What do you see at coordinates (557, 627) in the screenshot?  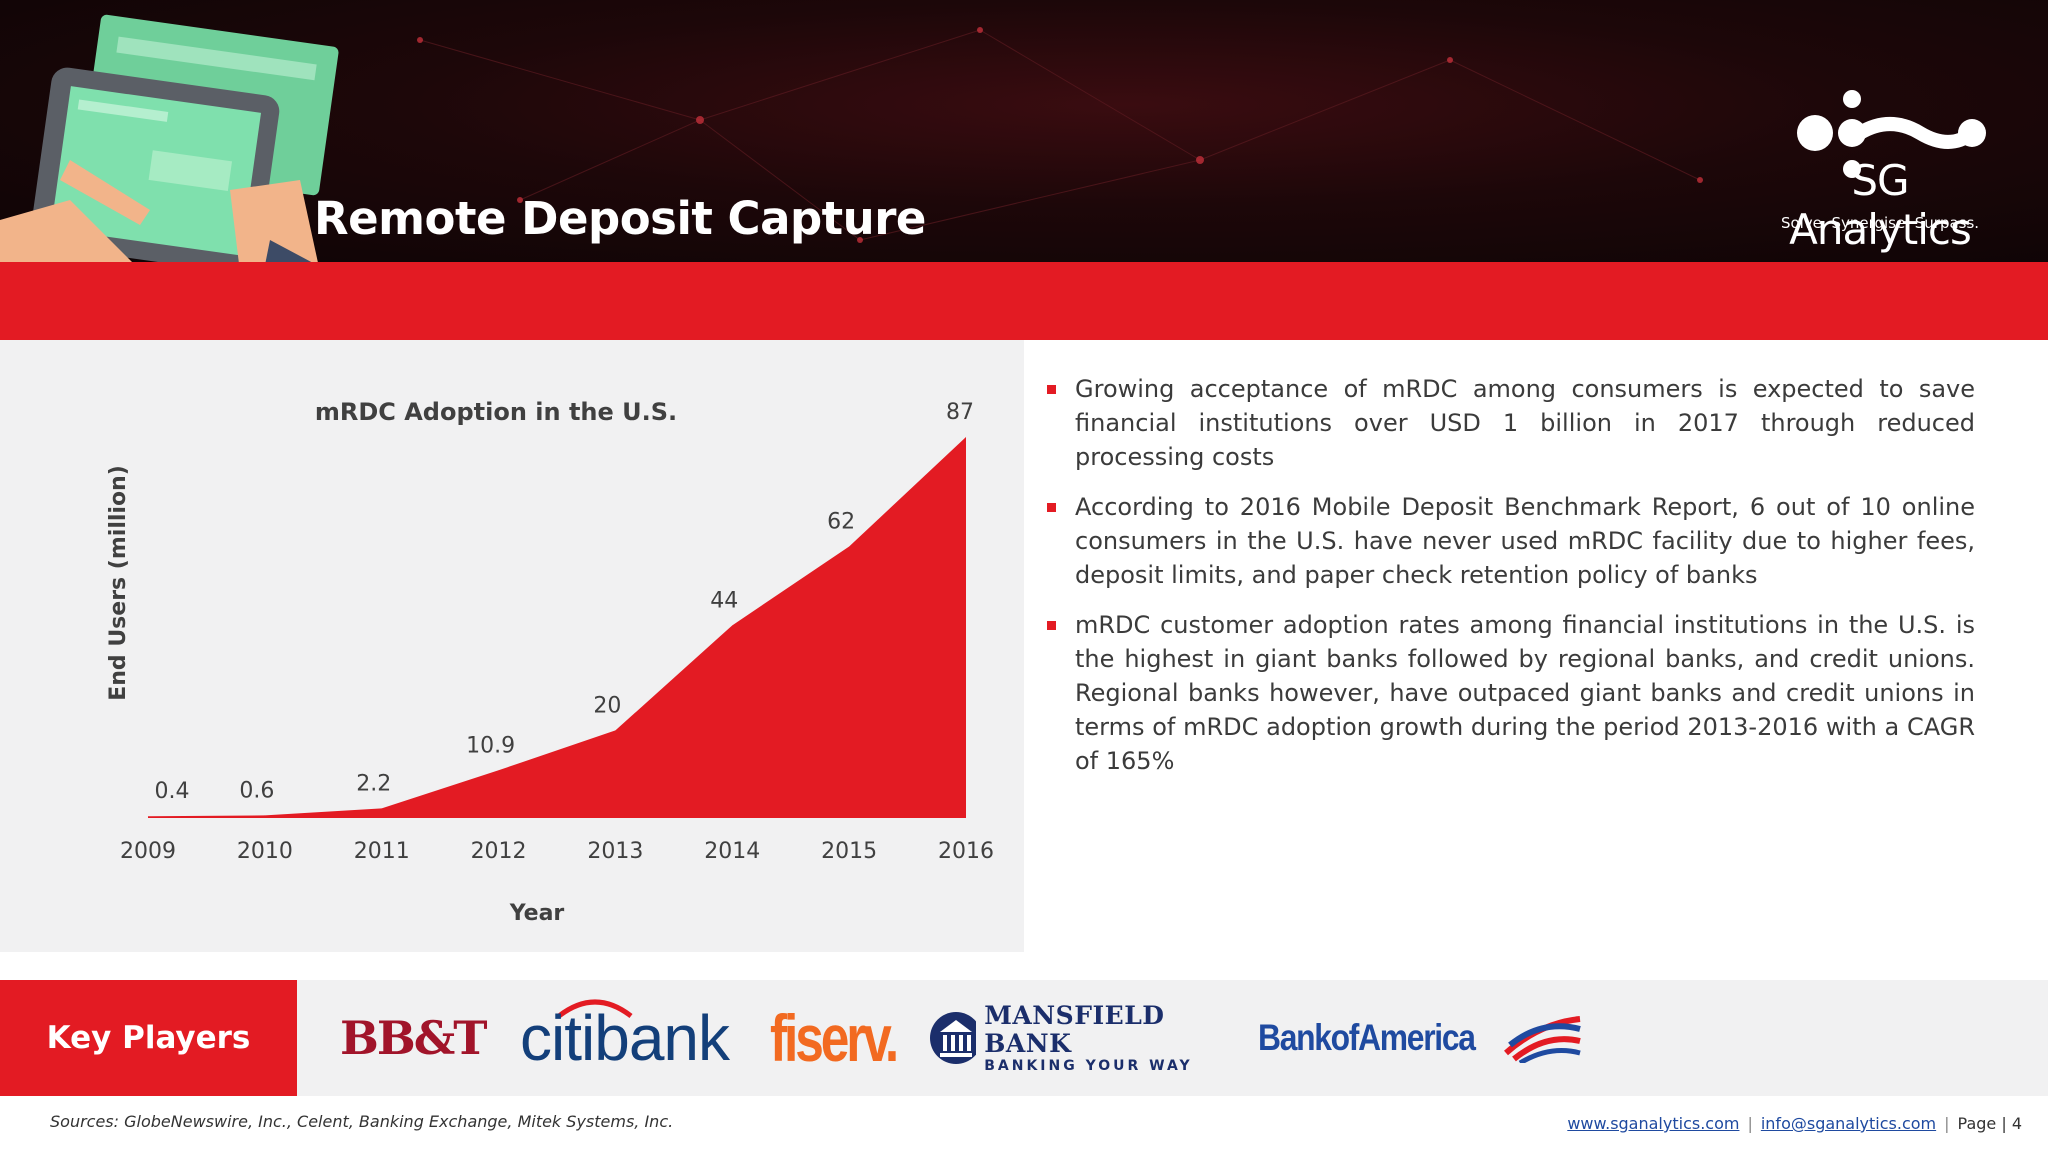 I see `area-series` at bounding box center [557, 627].